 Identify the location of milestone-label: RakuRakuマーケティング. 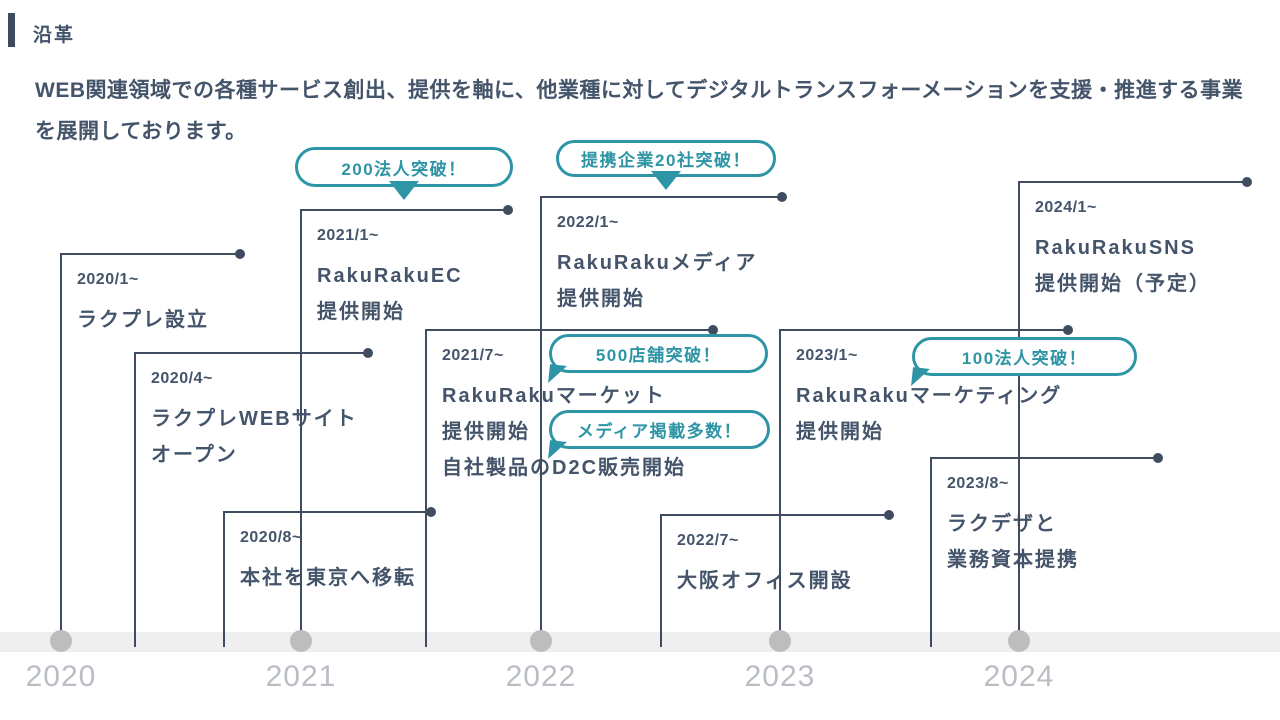
(929, 396).